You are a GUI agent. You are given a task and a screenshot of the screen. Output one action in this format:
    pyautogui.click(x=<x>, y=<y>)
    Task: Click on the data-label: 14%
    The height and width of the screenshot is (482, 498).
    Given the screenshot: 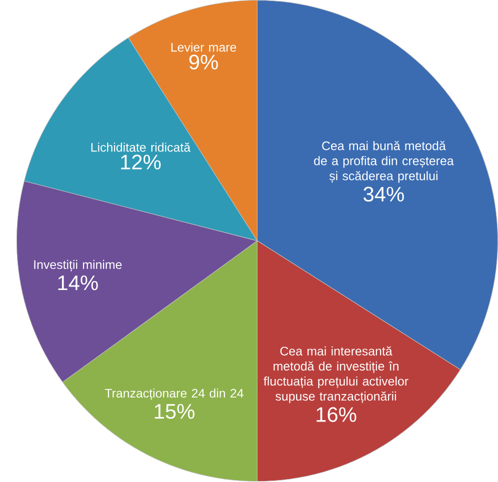 What is the action you would take?
    pyautogui.click(x=78, y=283)
    